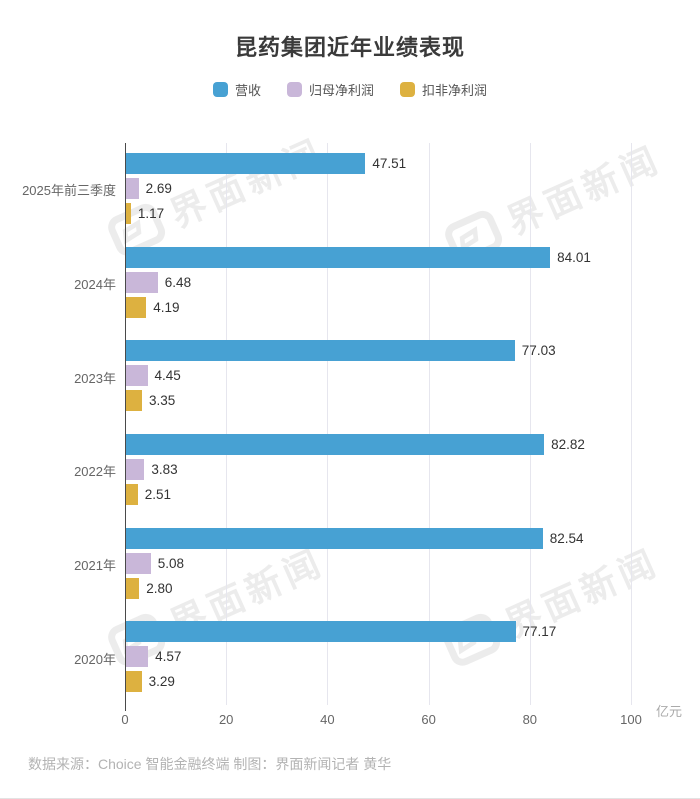  Describe the element at coordinates (412, 213) in the screenshot. I see `bar-row: 1.17` at that location.